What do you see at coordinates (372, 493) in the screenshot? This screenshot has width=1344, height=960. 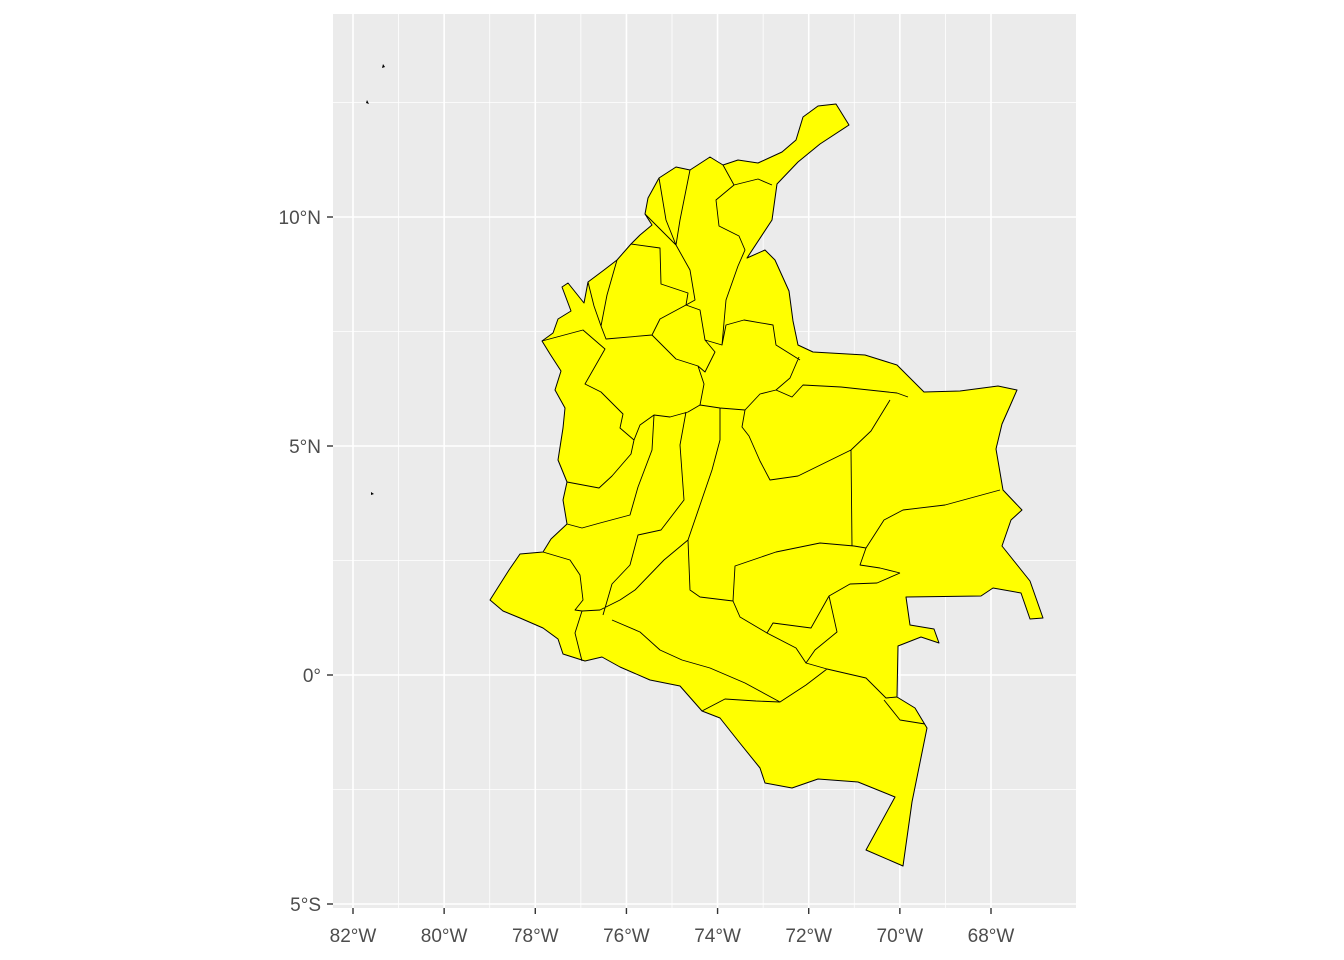 I see `malpelo-island` at bounding box center [372, 493].